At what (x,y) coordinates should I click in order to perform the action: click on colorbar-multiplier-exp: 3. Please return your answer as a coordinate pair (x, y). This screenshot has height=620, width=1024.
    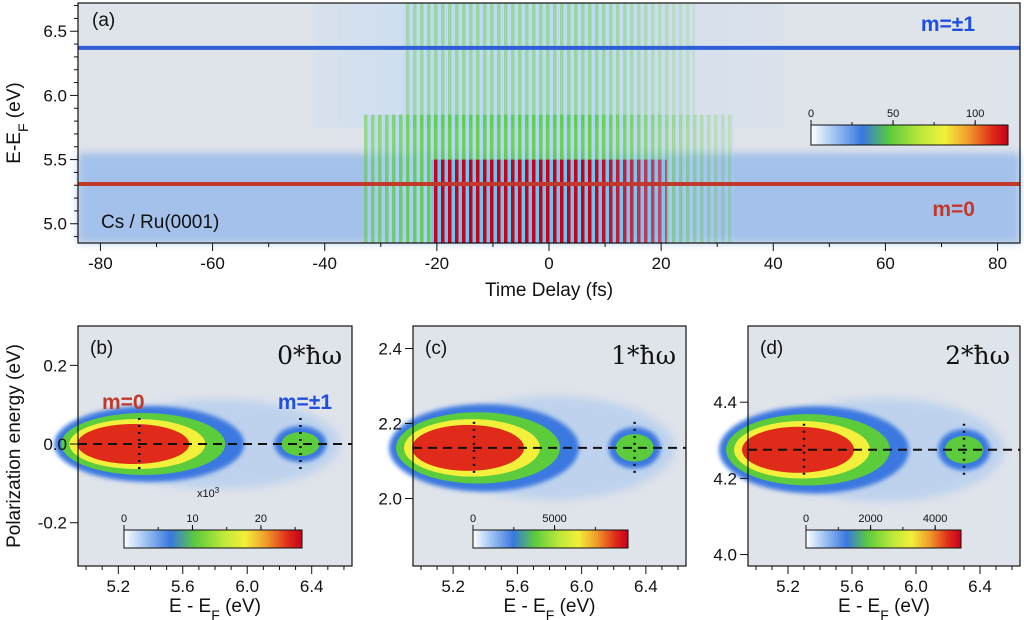
    Looking at the image, I should click on (217, 490).